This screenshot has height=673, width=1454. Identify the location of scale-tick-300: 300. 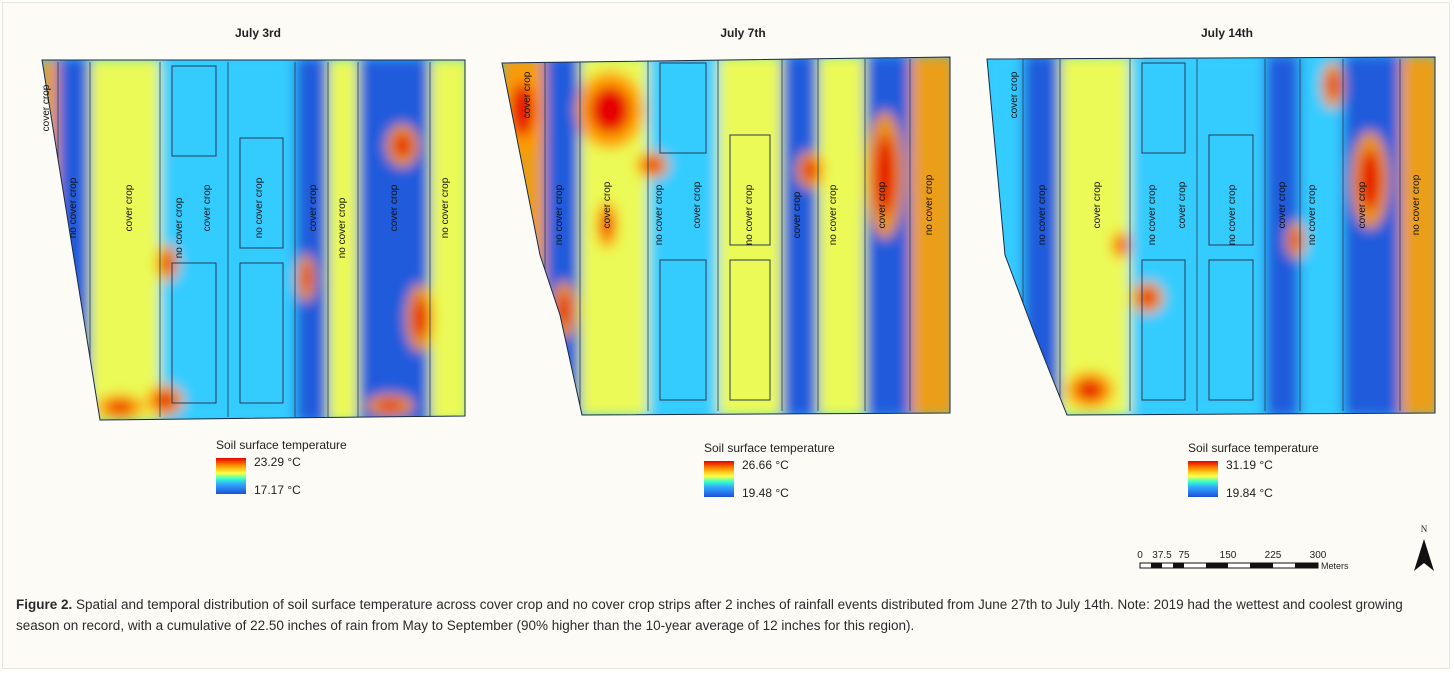
(1318, 555).